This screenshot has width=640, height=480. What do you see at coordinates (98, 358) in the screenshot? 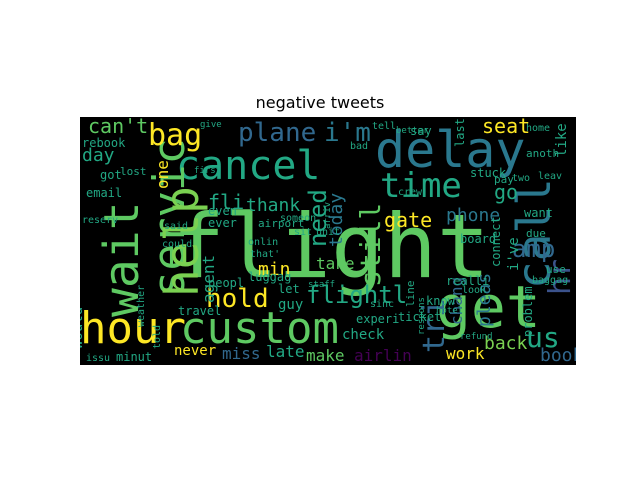
I see `cloud-word: issu` at bounding box center [98, 358].